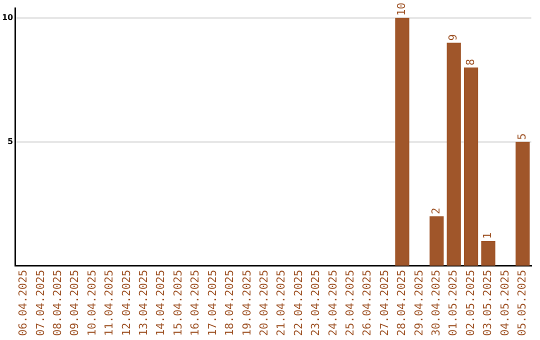 The image size is (540, 340). What do you see at coordinates (487, 303) in the screenshot?
I see `x-tick-label: 03.05.2025` at bounding box center [487, 303].